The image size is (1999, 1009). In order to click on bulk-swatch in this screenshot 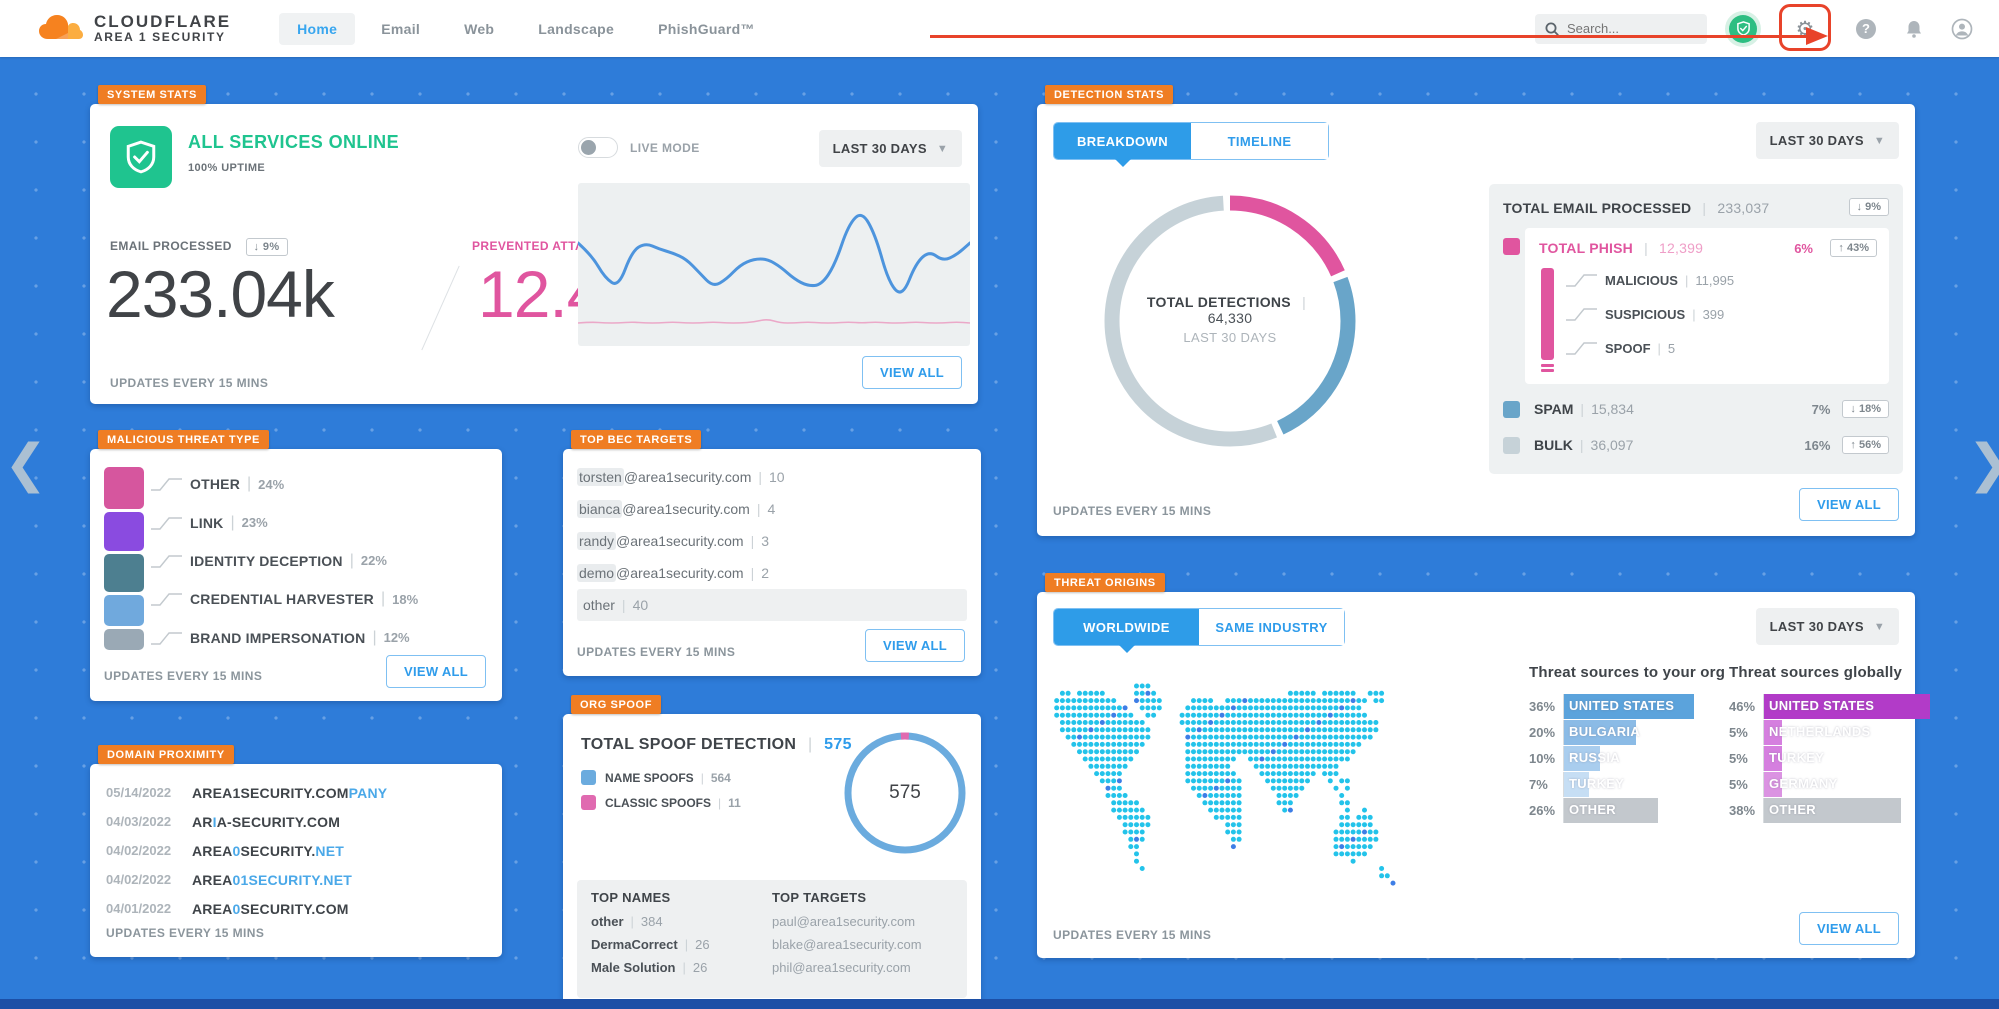, I will do `click(1511, 445)`.